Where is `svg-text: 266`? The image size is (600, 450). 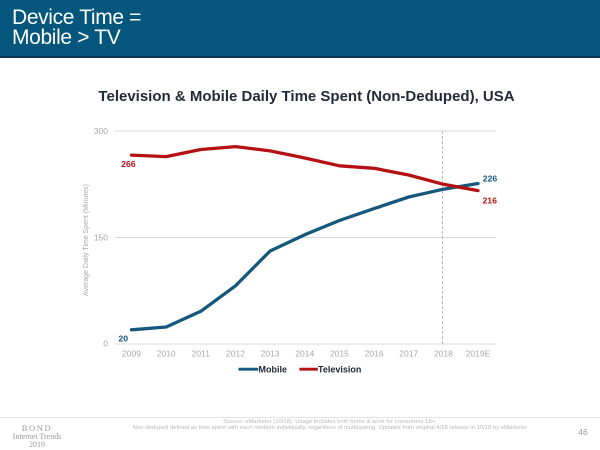
svg-text: 266 is located at coordinates (128, 164).